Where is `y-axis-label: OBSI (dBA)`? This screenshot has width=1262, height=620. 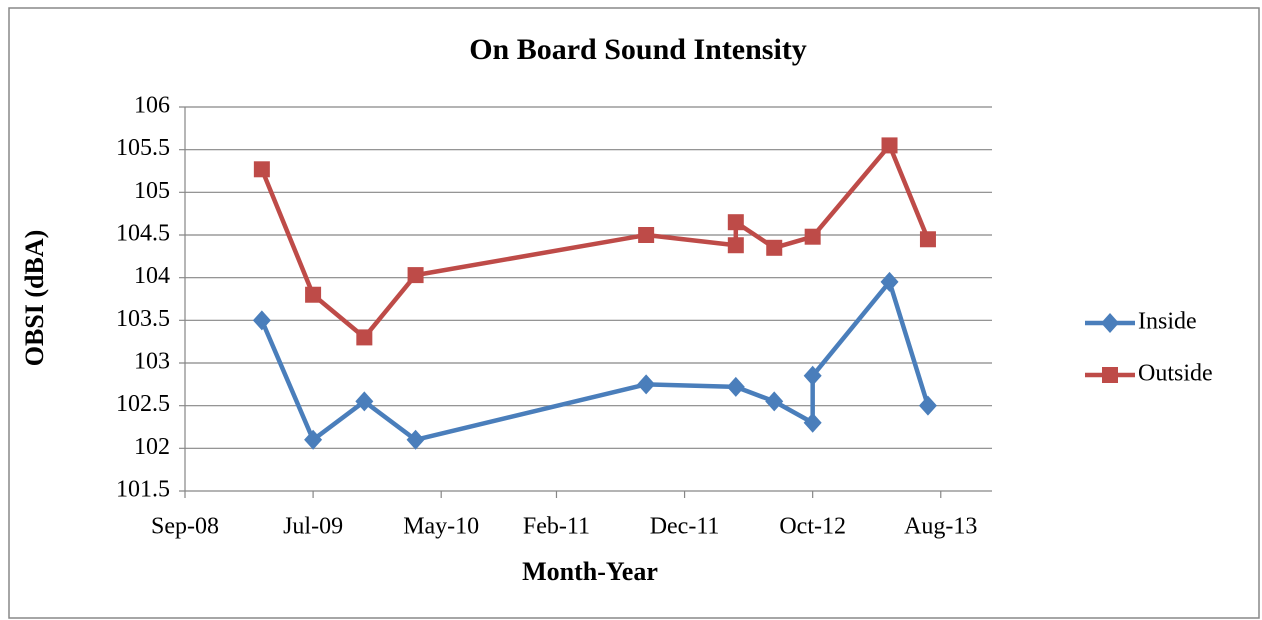
y-axis-label: OBSI (dBA) is located at coordinates (34, 298).